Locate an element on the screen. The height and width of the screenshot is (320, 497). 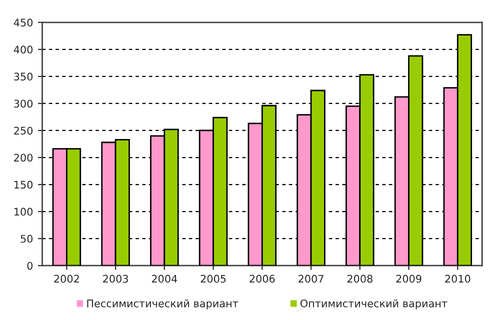
x-tick-label: 2006 is located at coordinates (262, 278).